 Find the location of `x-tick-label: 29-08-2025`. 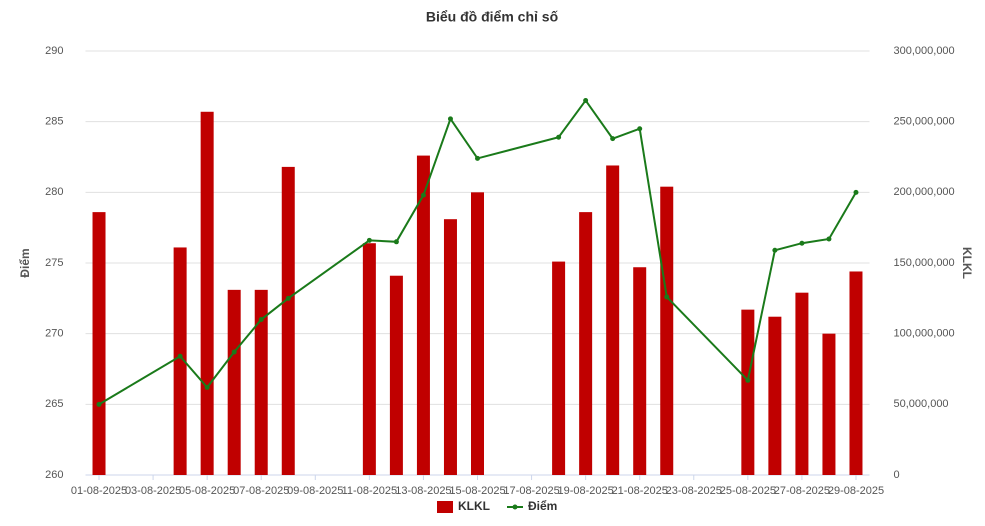

x-tick-label: 29-08-2025 is located at coordinates (856, 491).